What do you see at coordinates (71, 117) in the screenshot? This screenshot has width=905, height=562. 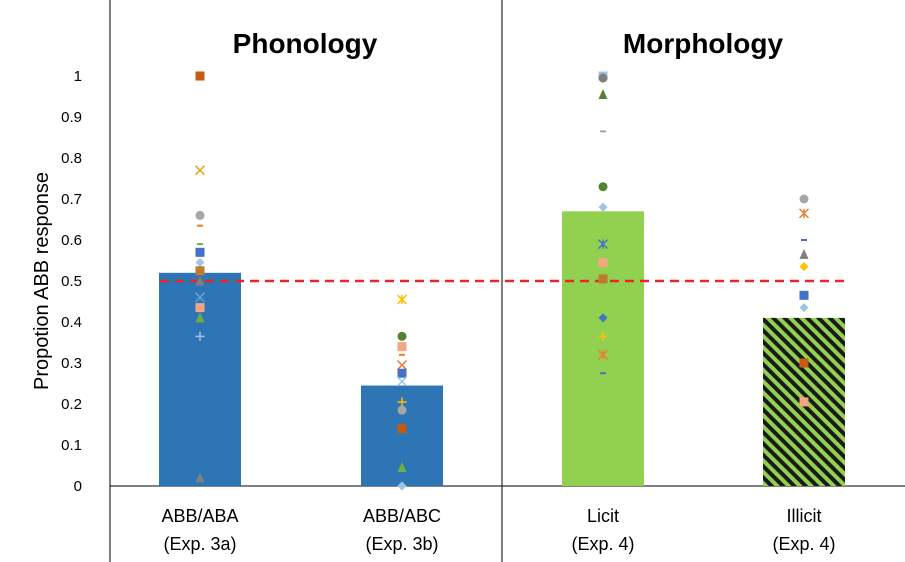 I see `y-tick-label: 0.9` at bounding box center [71, 117].